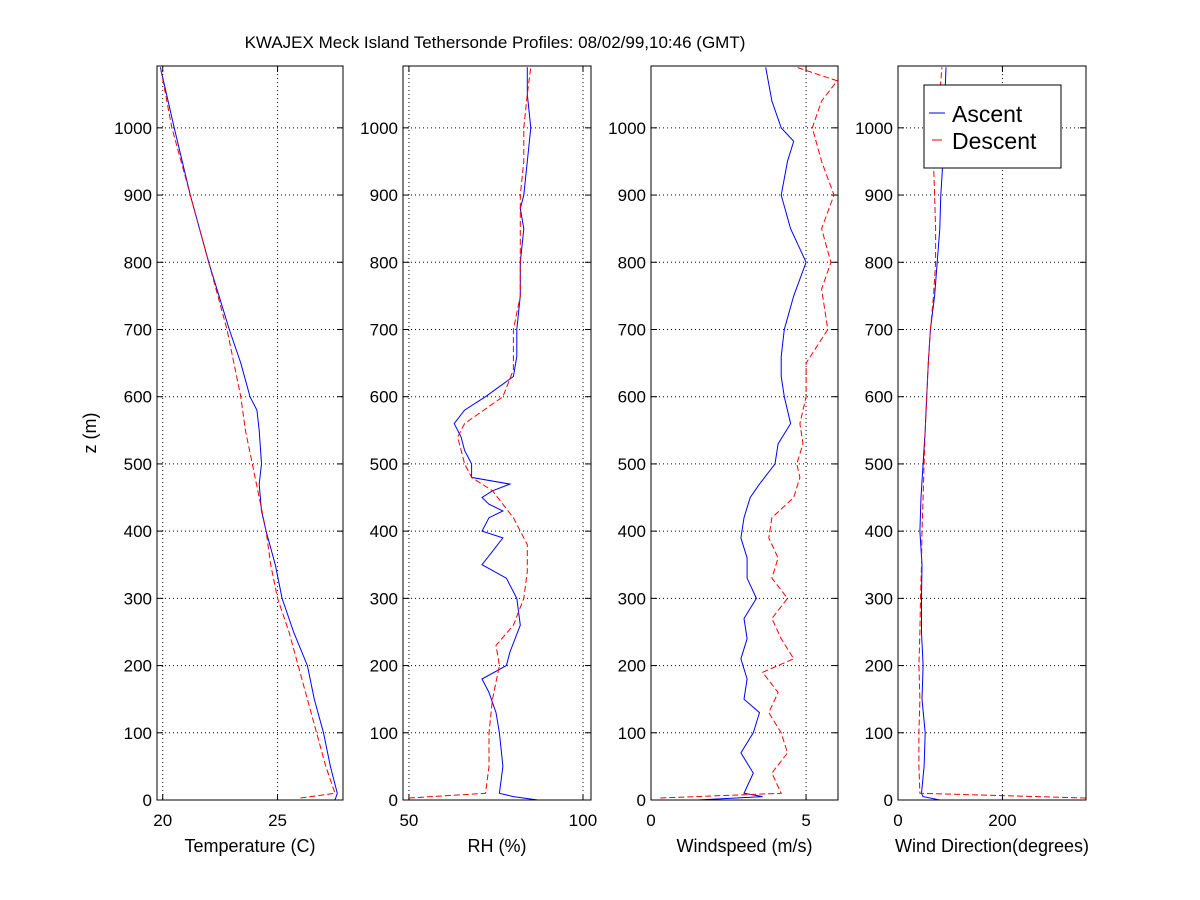  I want to click on x-tick-label: 25, so click(277, 820).